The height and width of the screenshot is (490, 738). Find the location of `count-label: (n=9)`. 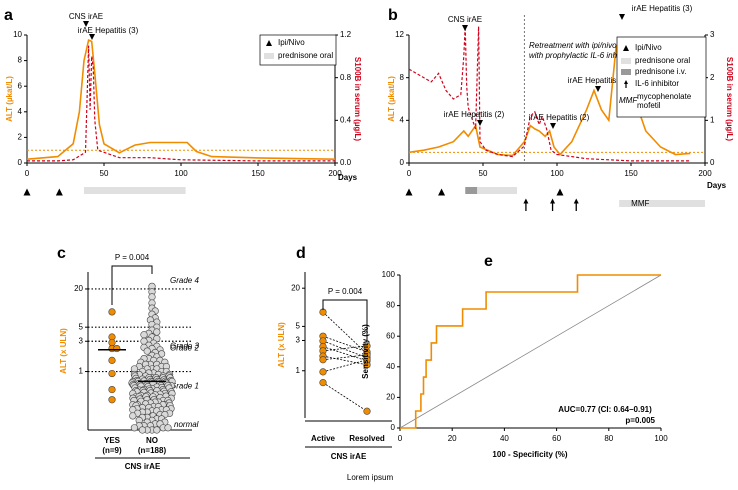

count-label: (n=9) is located at coordinates (112, 450).